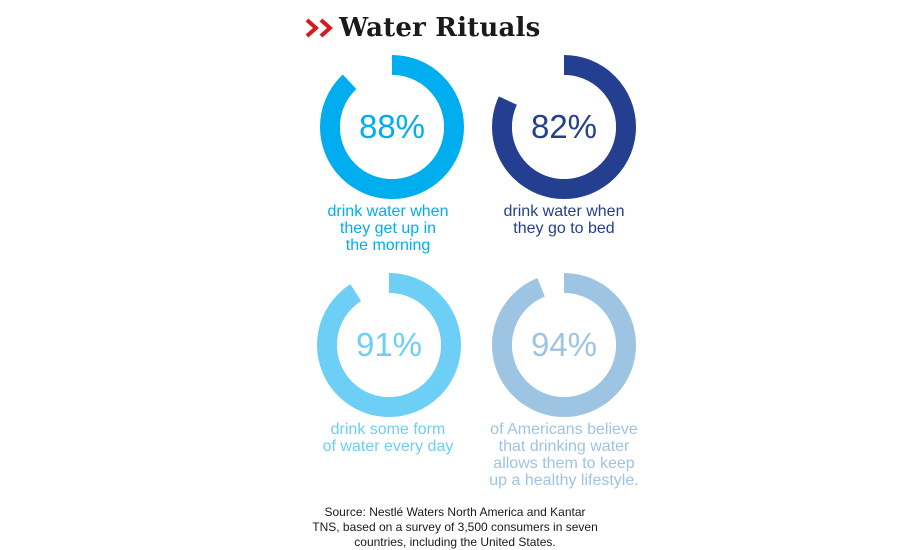 This screenshot has width=900, height=550. I want to click on donut-hole-morning, so click(392, 127).